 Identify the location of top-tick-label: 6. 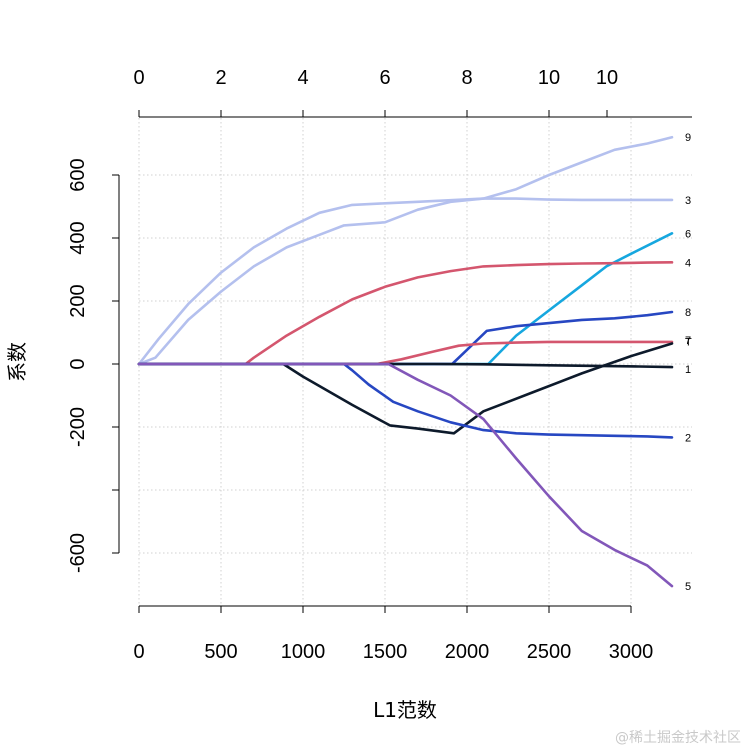
(384, 78).